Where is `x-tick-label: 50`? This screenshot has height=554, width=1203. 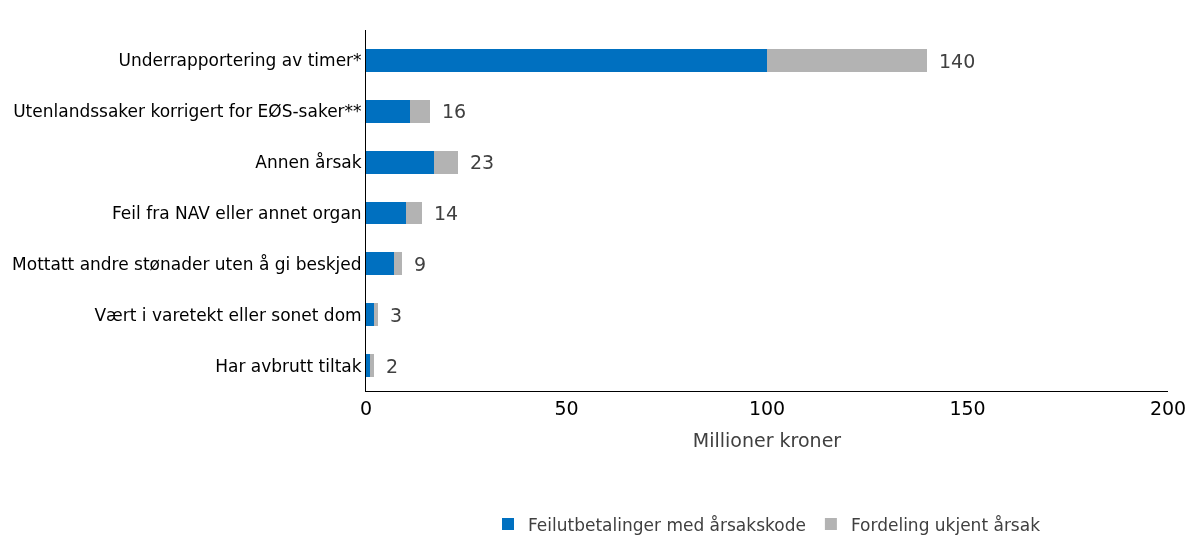
x-tick-label: 50 is located at coordinates (566, 407).